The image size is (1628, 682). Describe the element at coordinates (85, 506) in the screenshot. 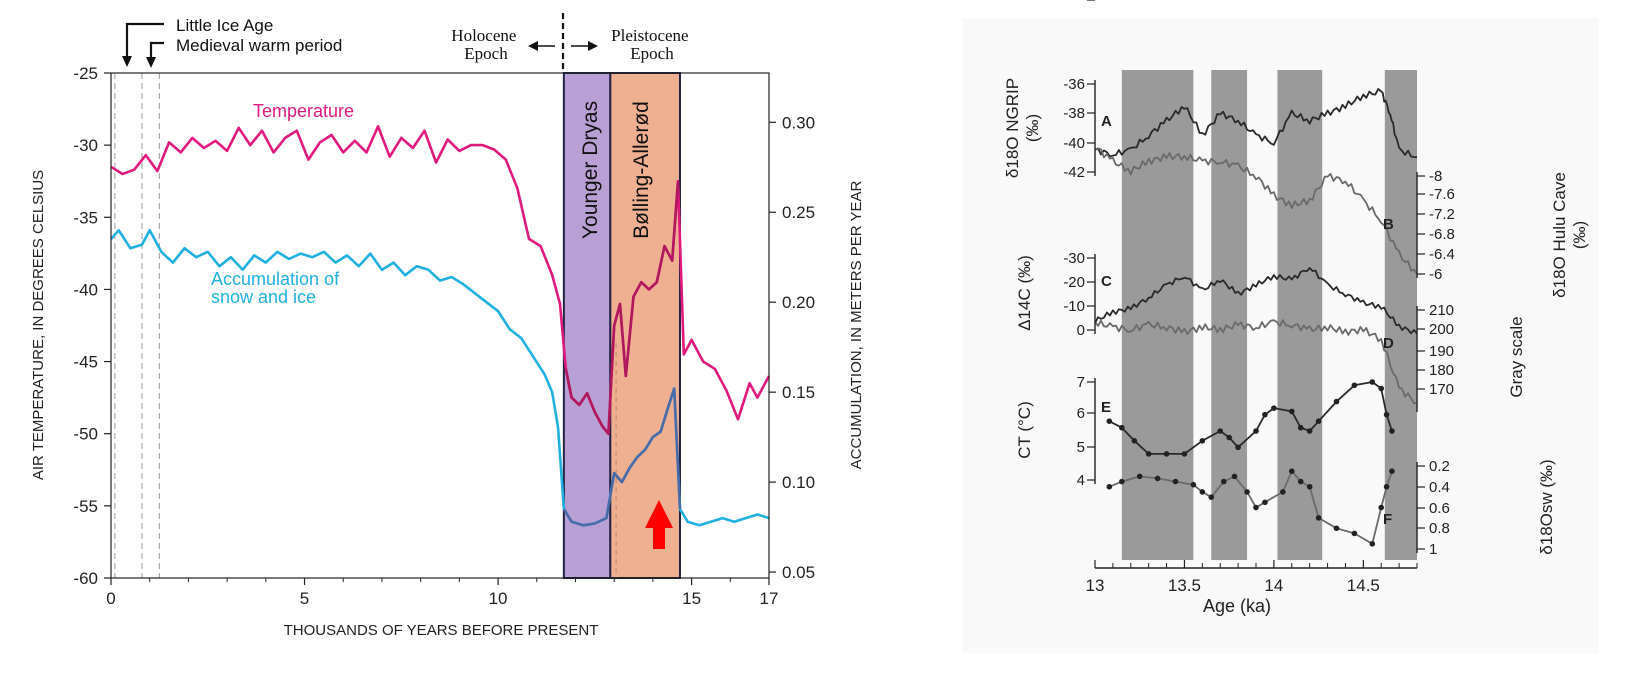

I see `y-tick-label: -55` at that location.